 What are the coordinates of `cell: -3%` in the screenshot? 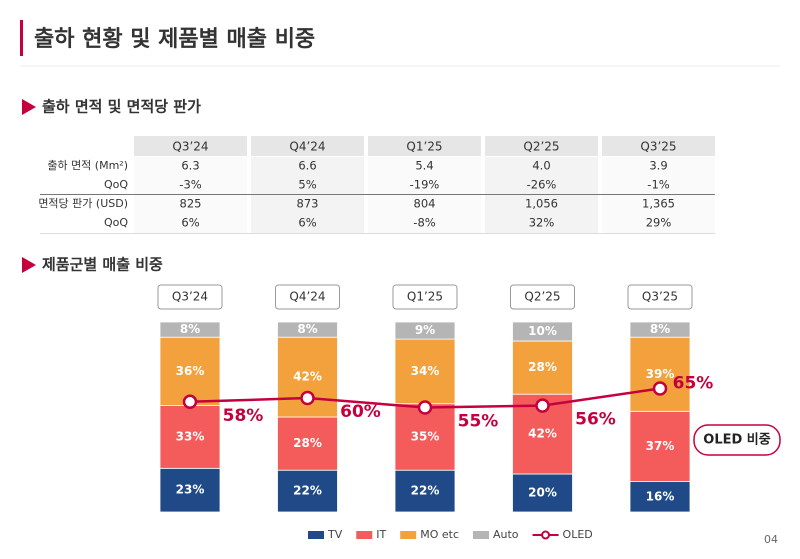 It's located at (190, 185).